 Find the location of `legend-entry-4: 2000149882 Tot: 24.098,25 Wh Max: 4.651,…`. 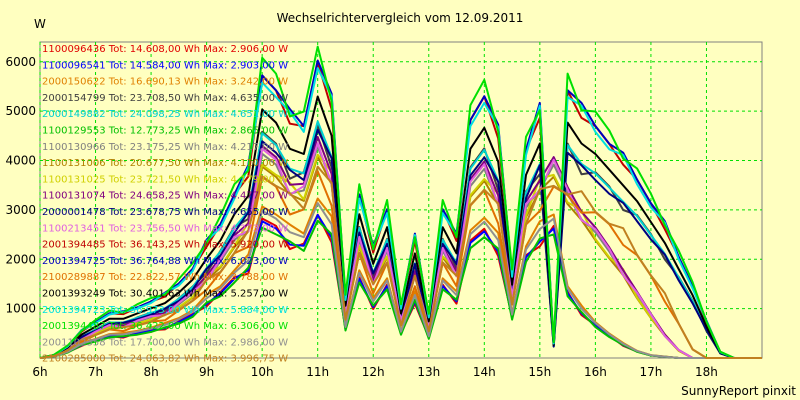

legend-entry-4: 2000149882 Tot: 24.098,25 Wh Max: 4.651,… is located at coordinates (165, 114).